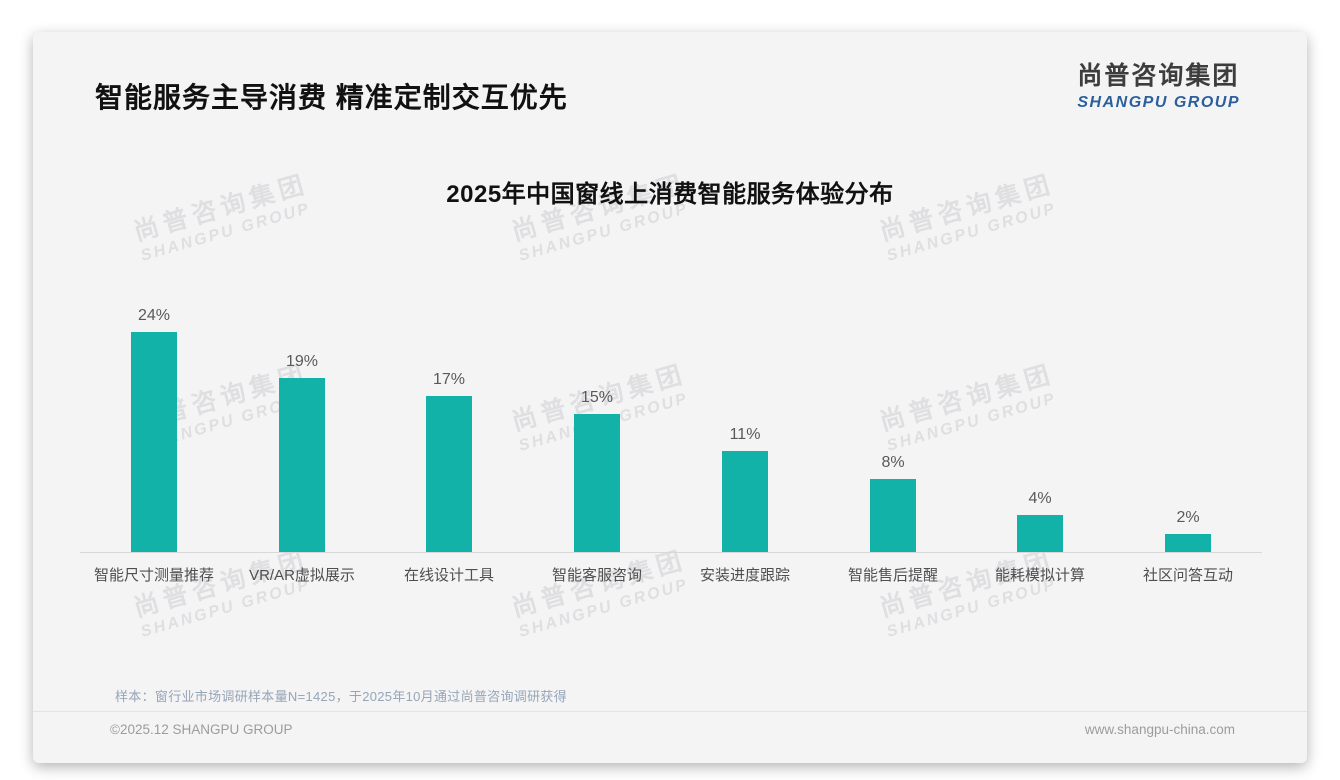 Image resolution: width=1340 pixels, height=780 pixels. I want to click on bar-value-label: 17%, so click(449, 379).